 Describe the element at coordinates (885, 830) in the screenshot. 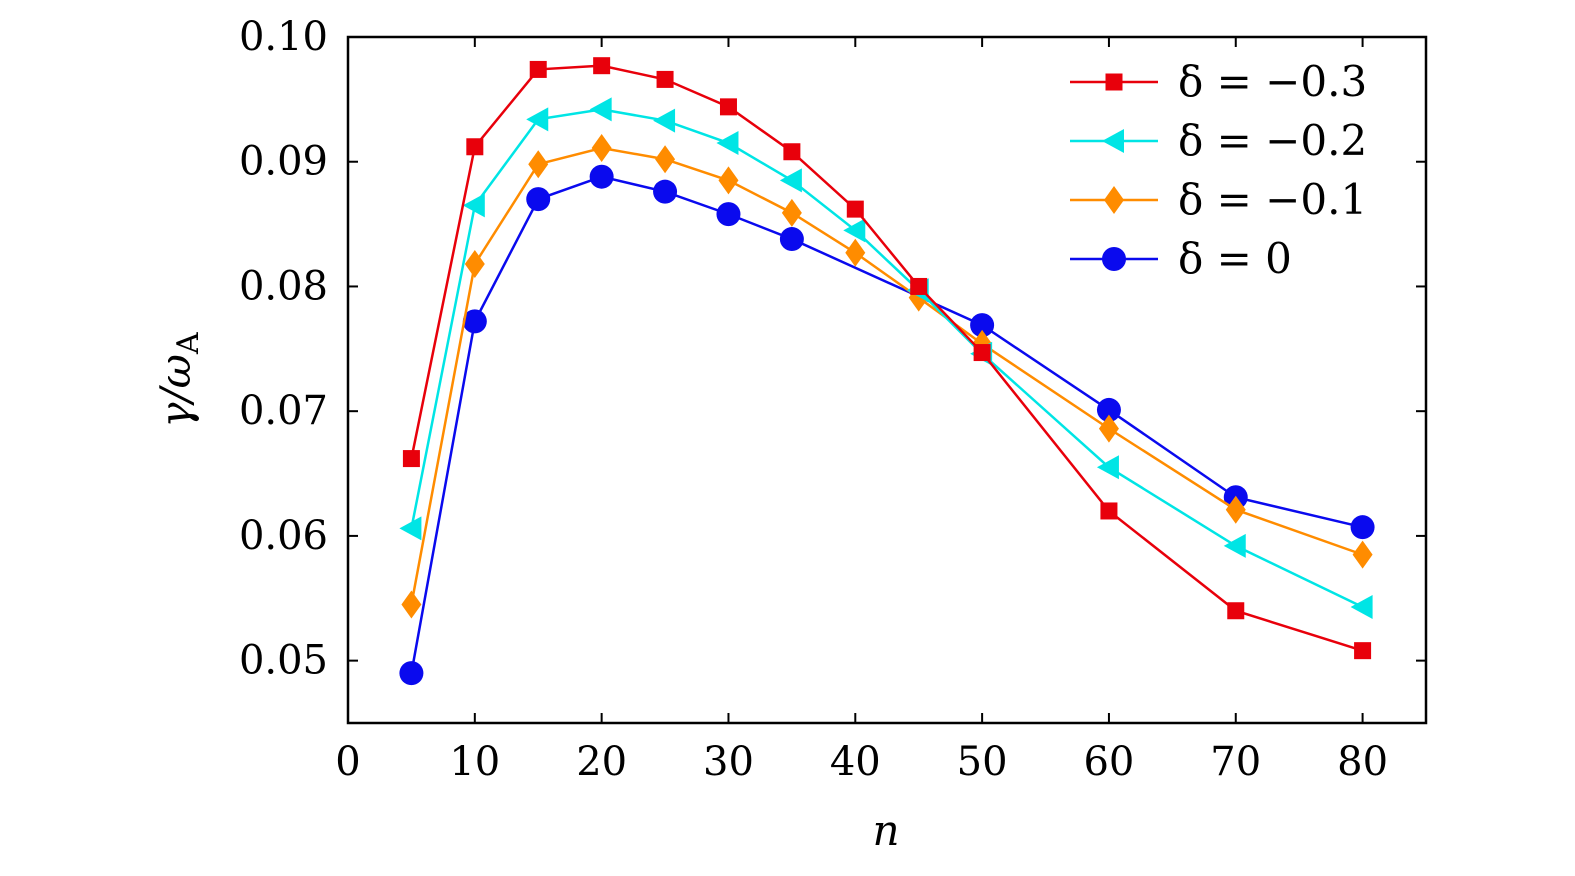

I see `x-axis-label: n` at that location.